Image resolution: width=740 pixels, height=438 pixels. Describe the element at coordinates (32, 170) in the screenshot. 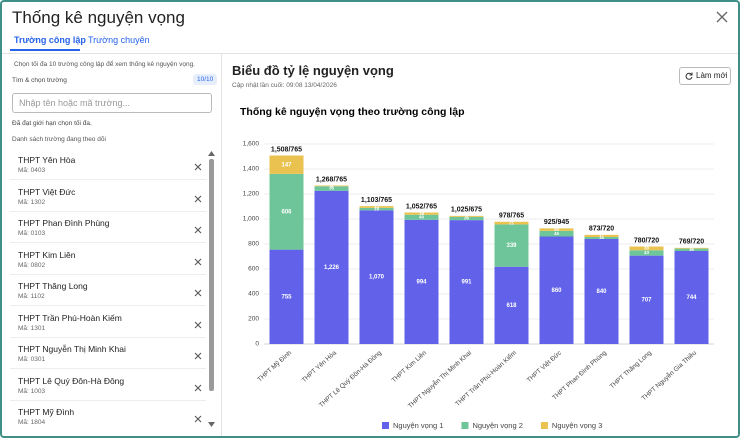

I see `school-code: Mã: 0403` at that location.